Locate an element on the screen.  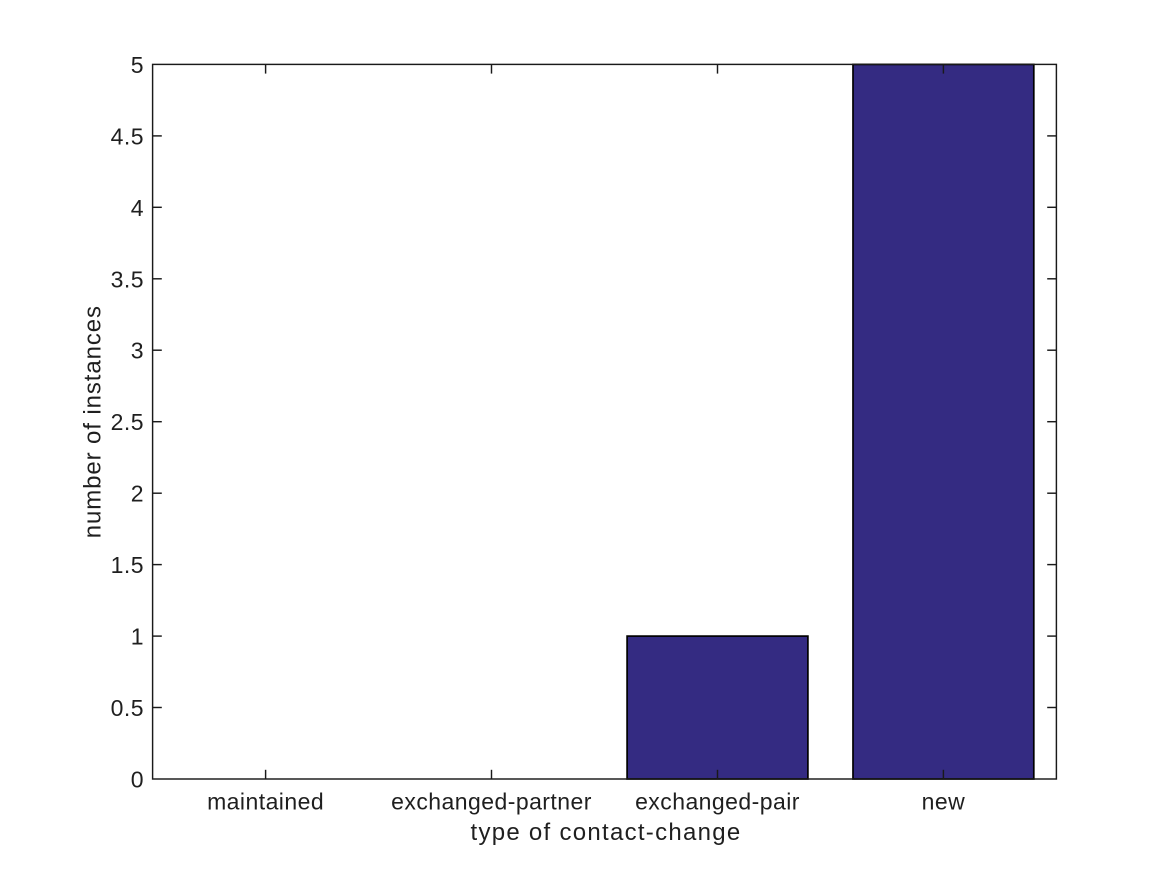
svg-text: 3 is located at coordinates (137, 351).